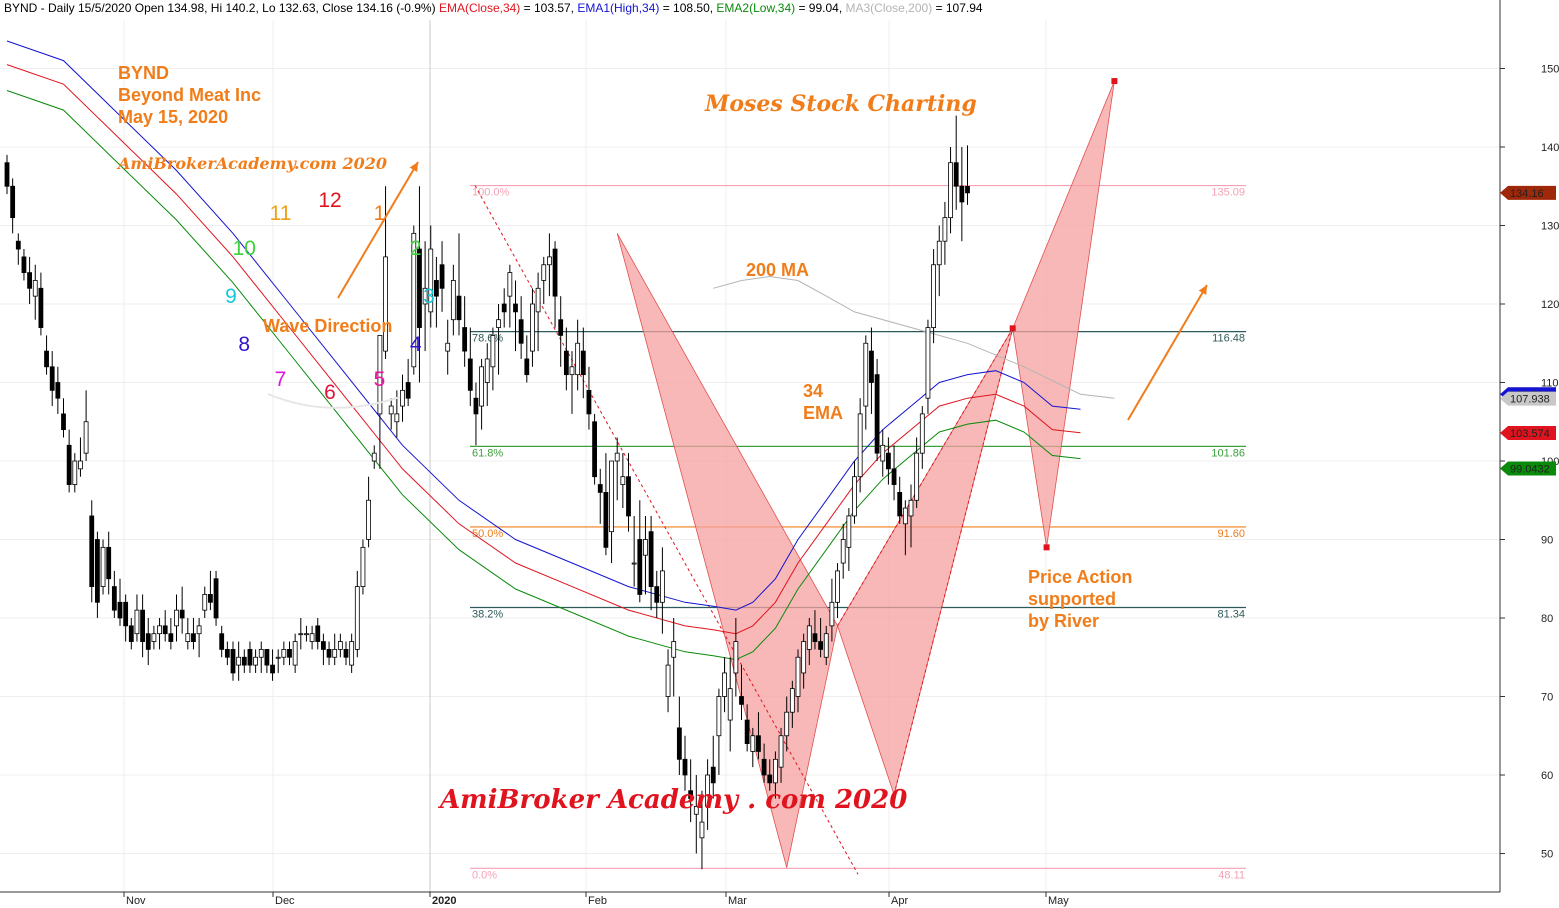 This screenshot has width=1559, height=908. I want to click on clock-number: 2, so click(416, 248).